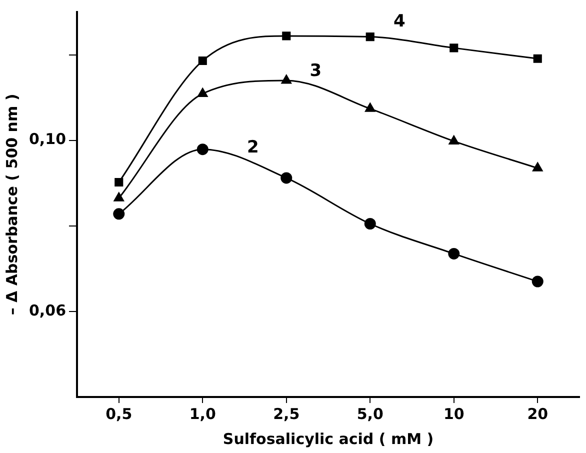 The height and width of the screenshot is (453, 586). What do you see at coordinates (119, 413) in the screenshot?
I see `x-tick-label: 0,5` at bounding box center [119, 413].